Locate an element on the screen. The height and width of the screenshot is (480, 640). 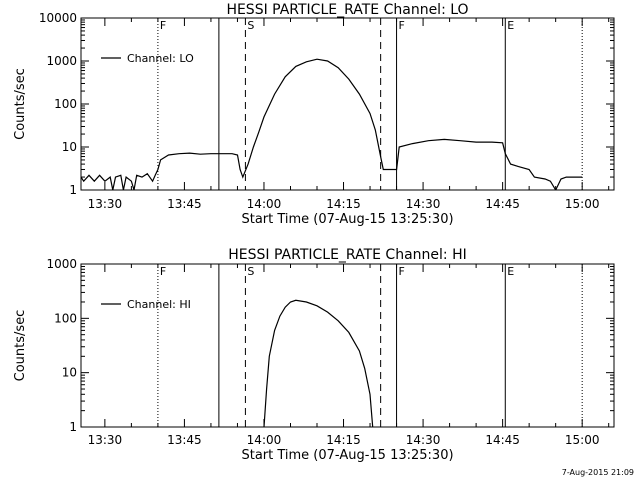
chart-title: HESSI PARTICLE_RATE Channel: HI is located at coordinates (347, 255).